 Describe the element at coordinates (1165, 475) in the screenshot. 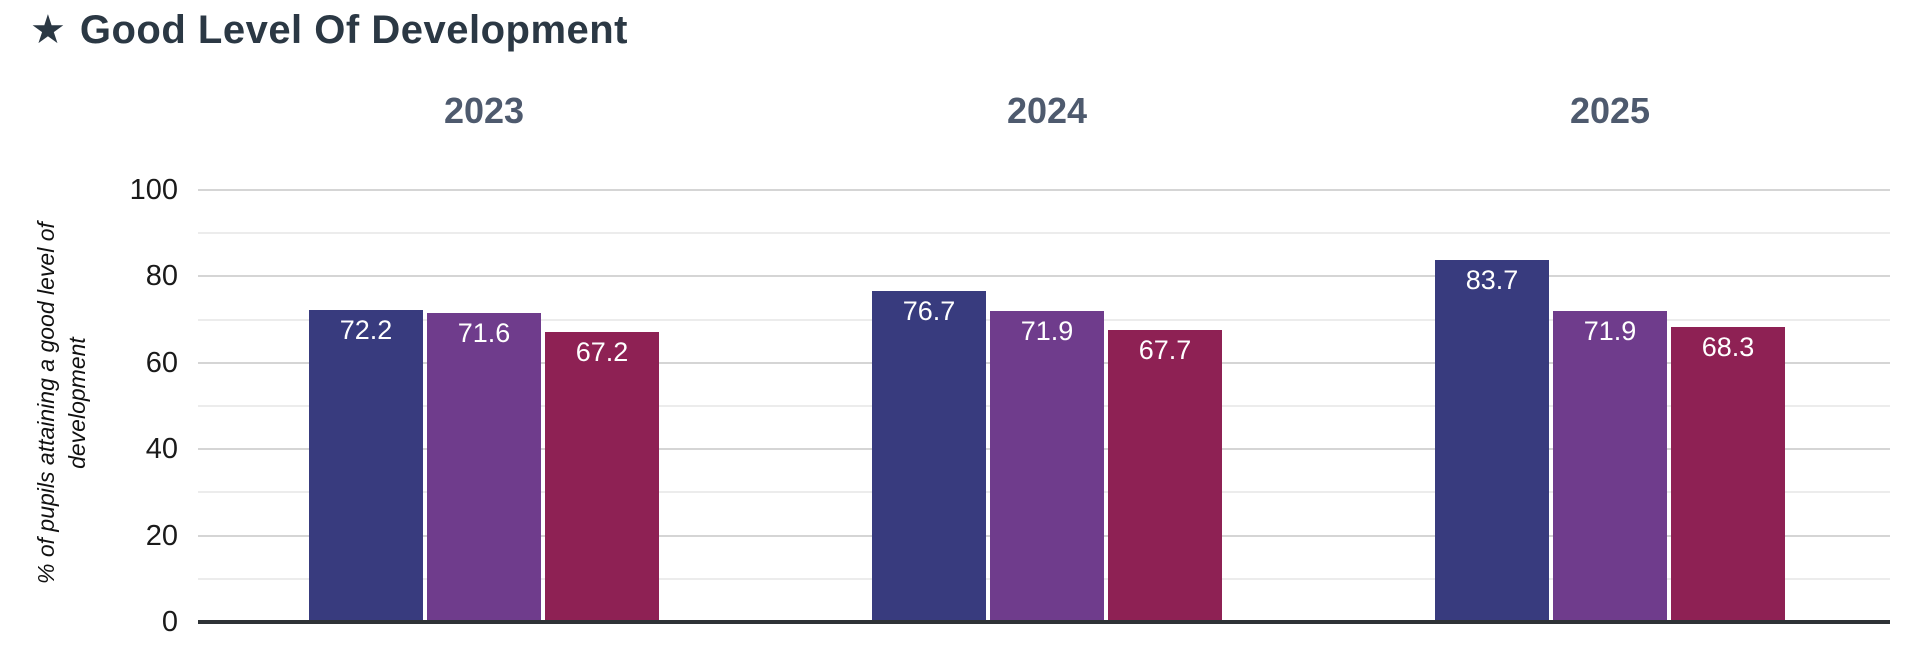

I see `bar-2024-crimson-bar: 67.7` at that location.